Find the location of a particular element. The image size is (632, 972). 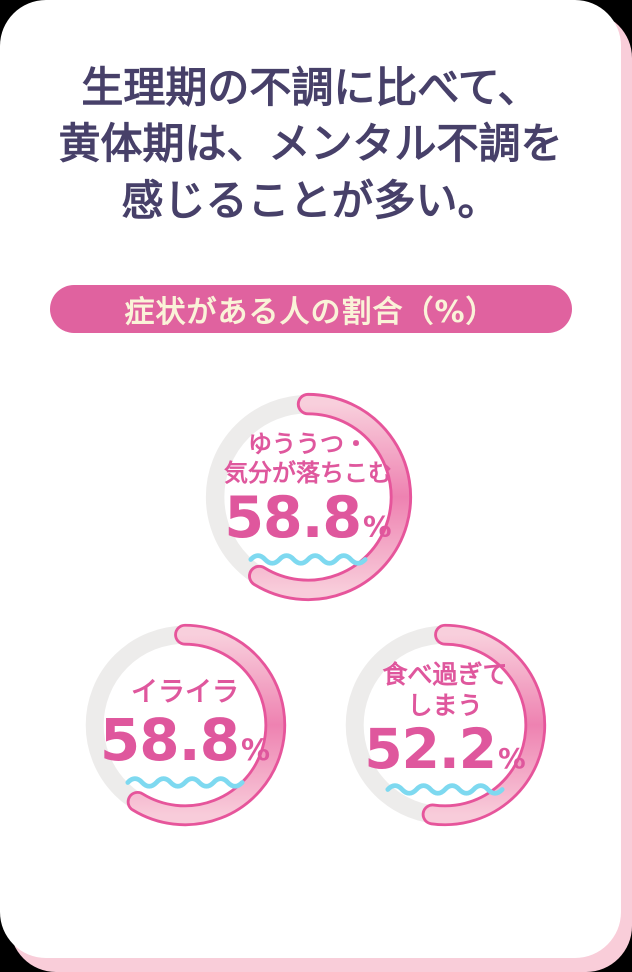

chart-content: ゆううつ・ 気分が落ちこむ 58.8% is located at coordinates (308, 497).